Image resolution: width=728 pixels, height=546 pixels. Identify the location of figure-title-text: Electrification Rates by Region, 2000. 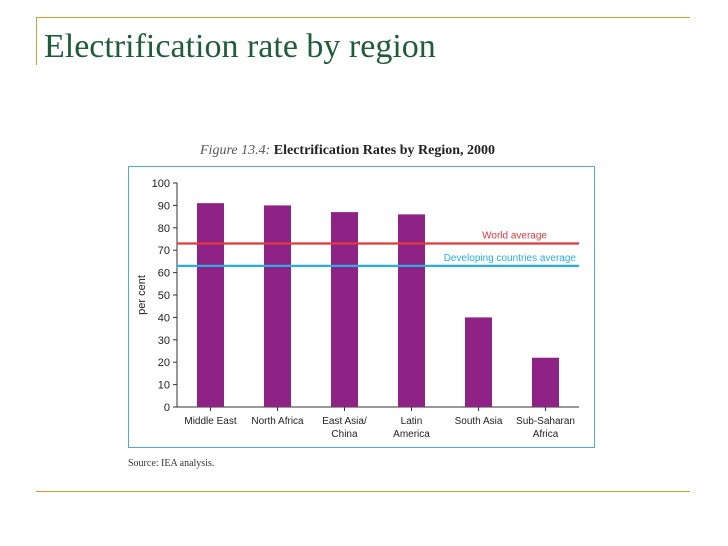
(384, 150).